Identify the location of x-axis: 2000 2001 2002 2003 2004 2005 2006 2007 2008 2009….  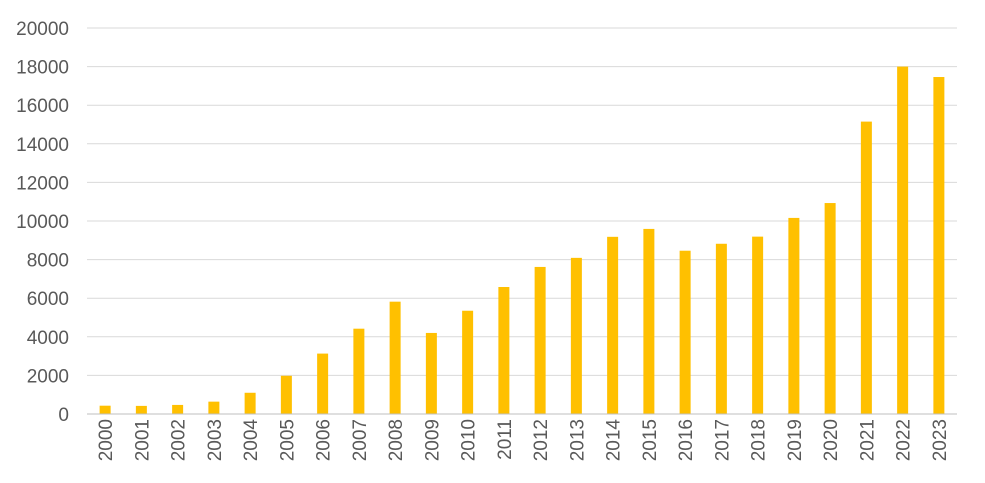
(522, 437).